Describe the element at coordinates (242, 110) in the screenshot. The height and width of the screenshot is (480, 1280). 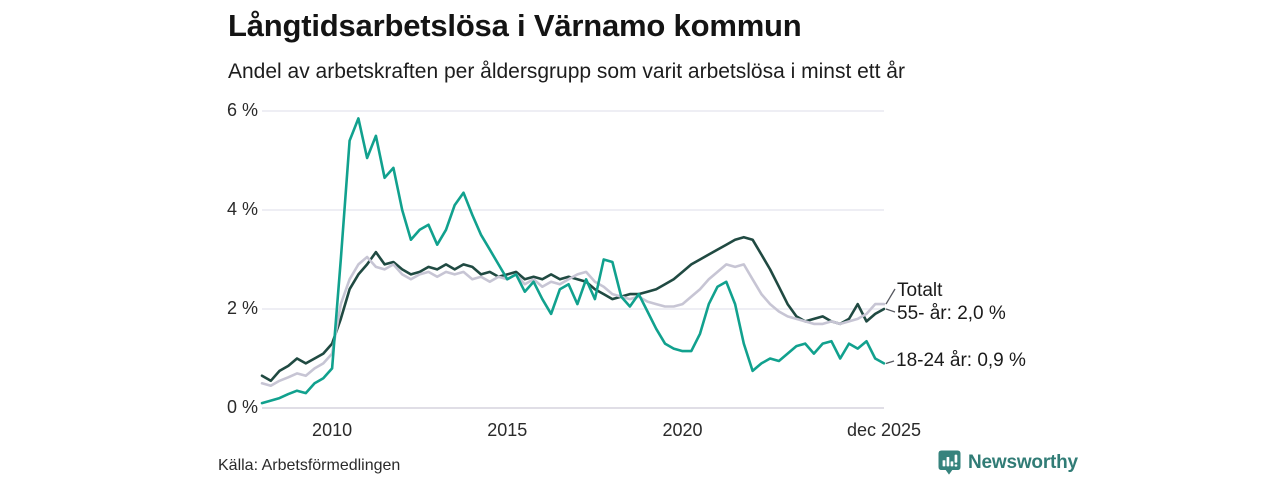
I see `y-tick-label-6: 6 %` at that location.